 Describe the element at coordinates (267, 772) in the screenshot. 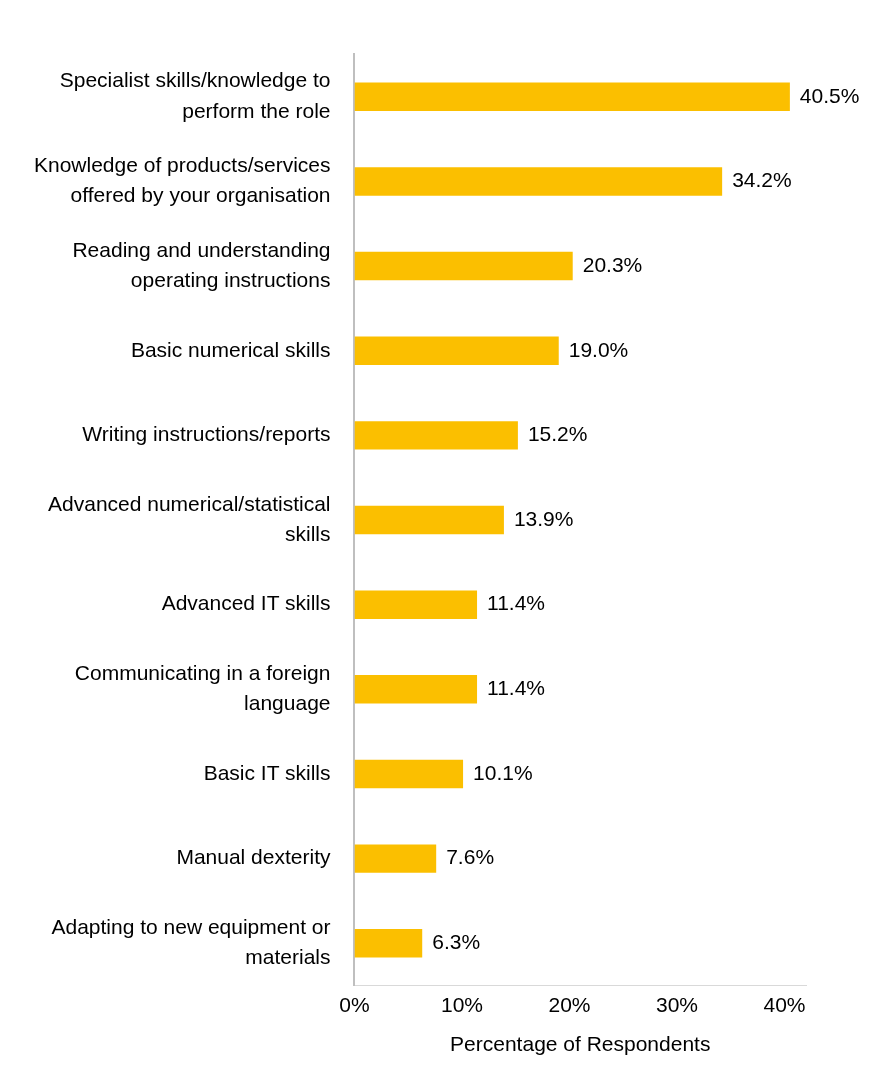

I see `y-tick-label: Basic IT skills` at that location.